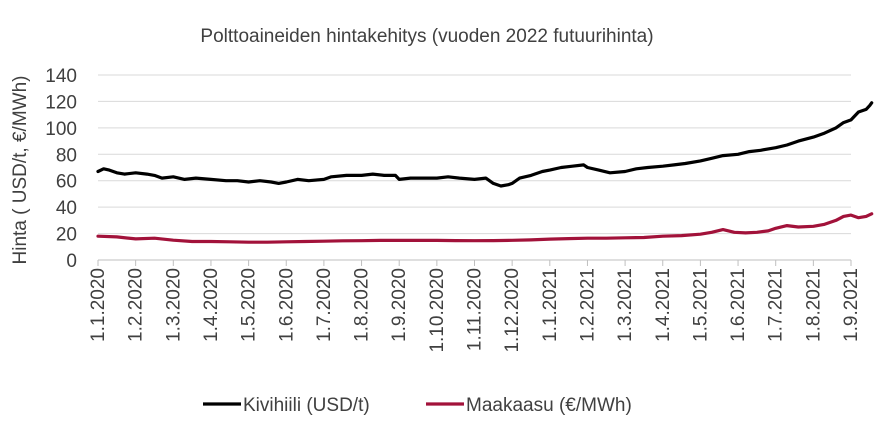 This screenshot has height=433, width=881. I want to click on x-tick-label: 1.8.2020, so click(362, 305).